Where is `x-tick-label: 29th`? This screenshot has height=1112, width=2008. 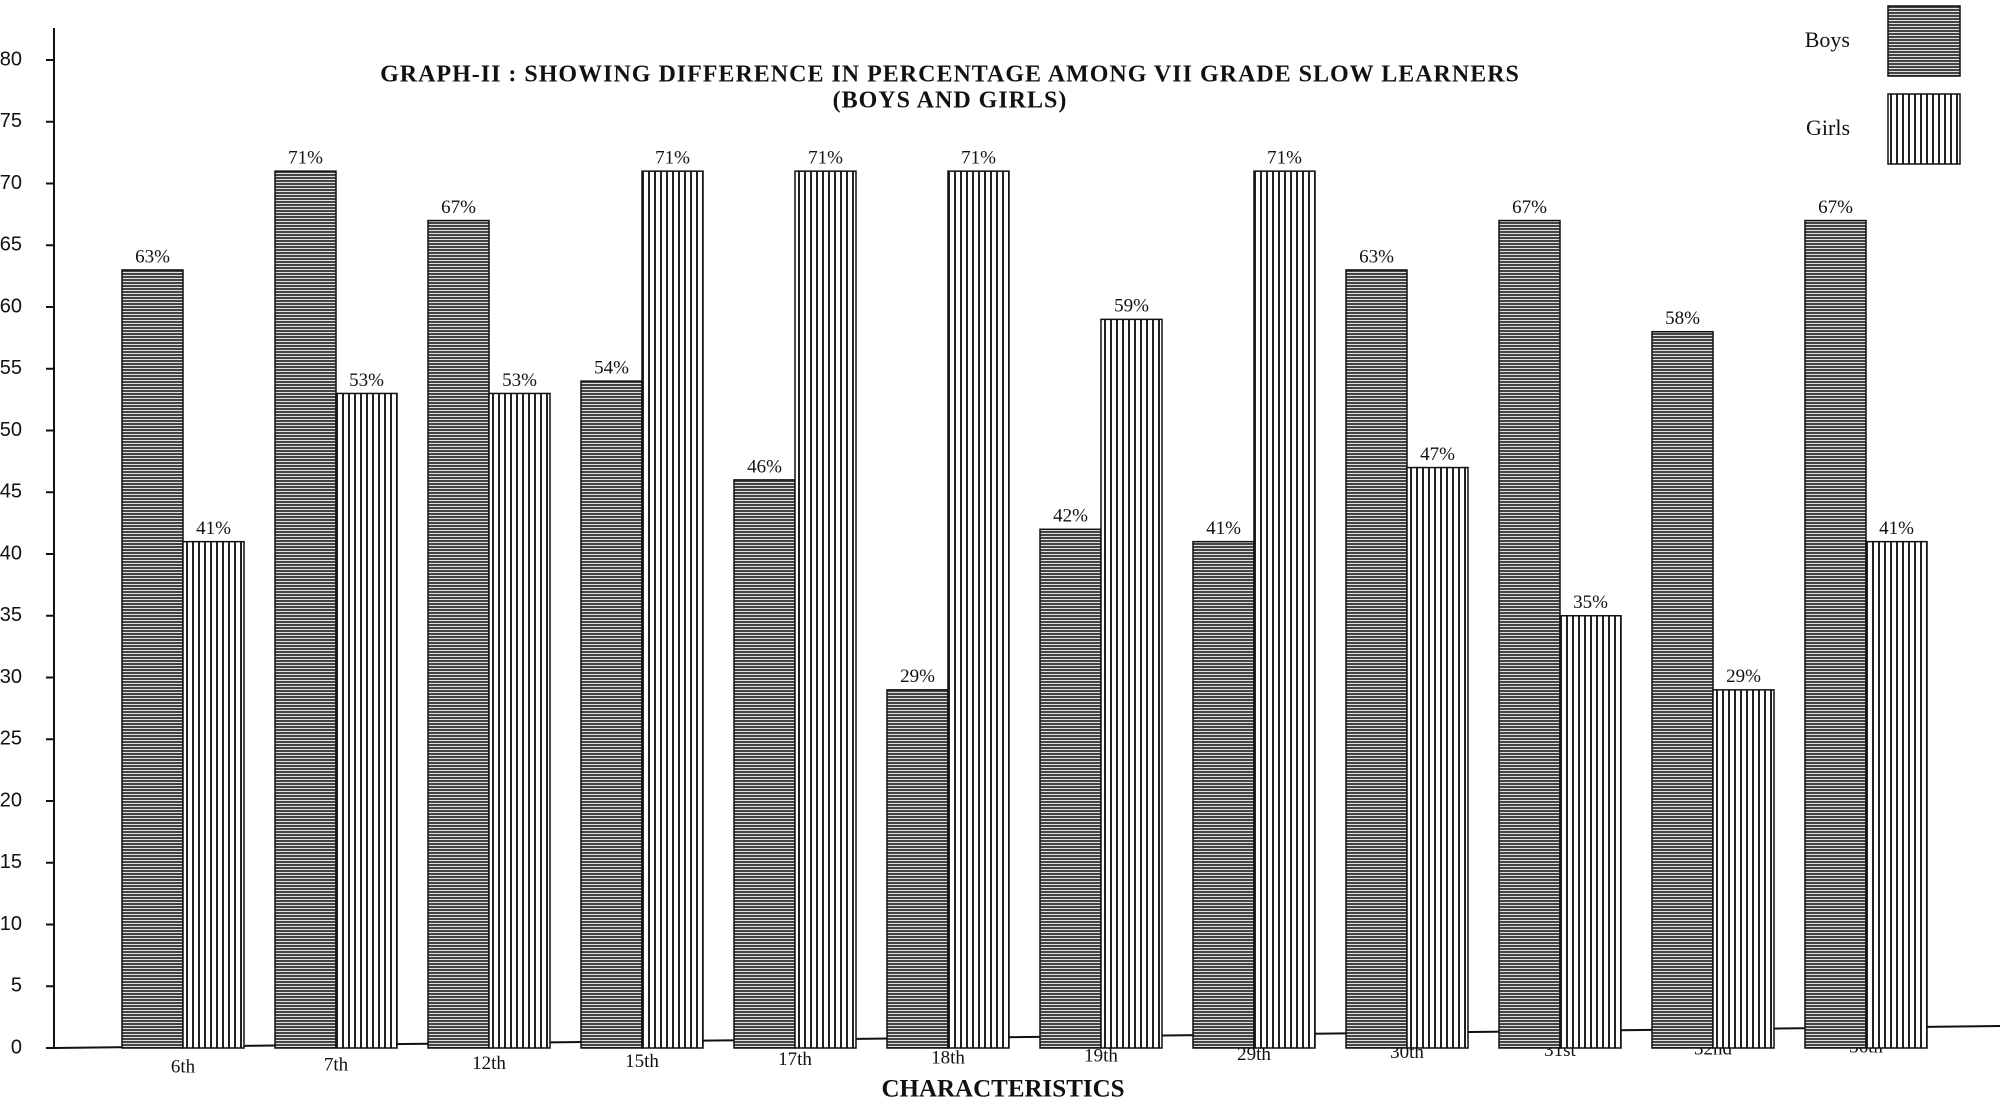 x-tick-label: 29th is located at coordinates (1254, 1054).